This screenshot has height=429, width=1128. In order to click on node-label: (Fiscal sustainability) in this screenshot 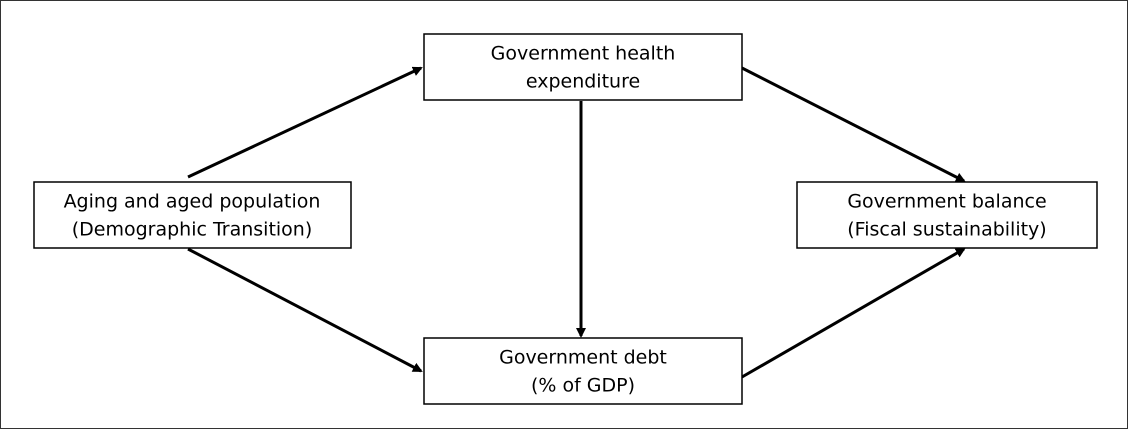, I will do `click(946, 230)`.